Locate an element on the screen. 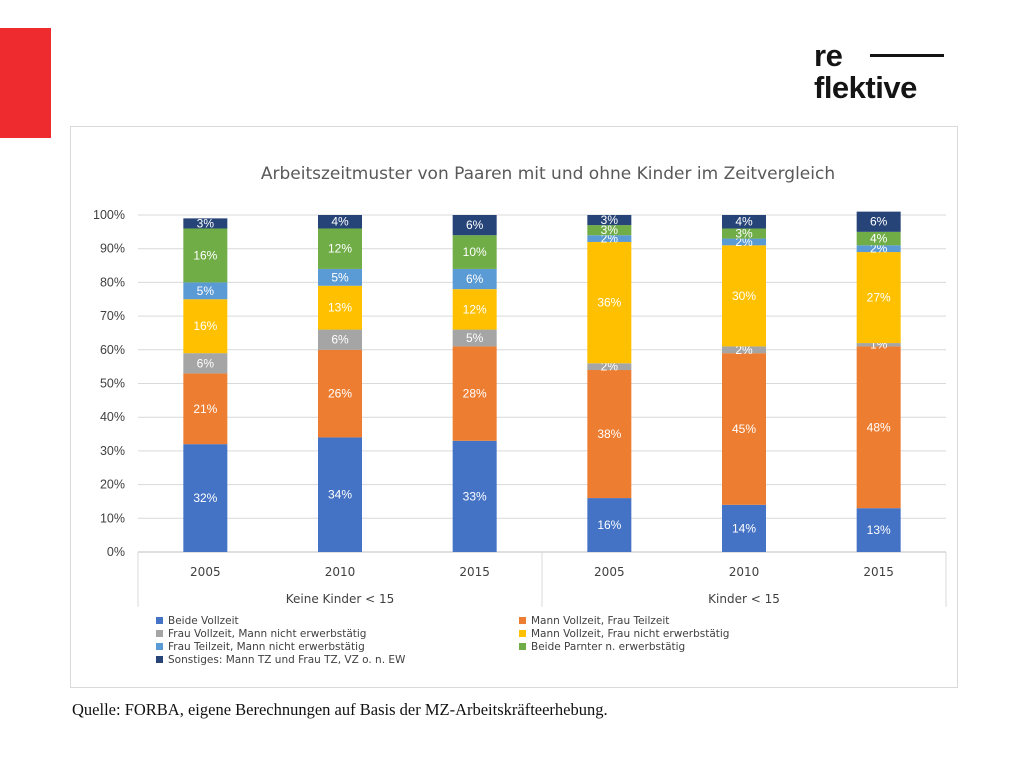  reflektive-logo: re flektive is located at coordinates (884, 75).